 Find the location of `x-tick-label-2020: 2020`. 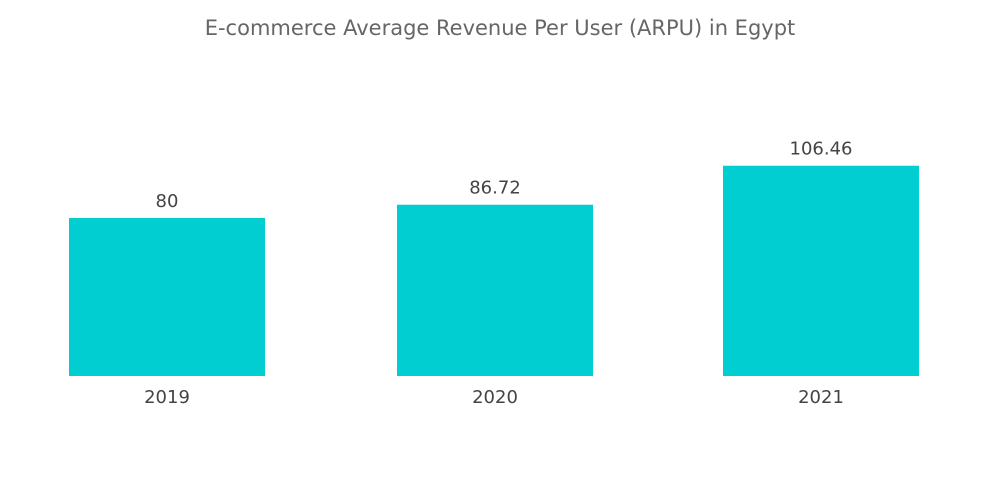

x-tick-label-2020: 2020 is located at coordinates (495, 397).